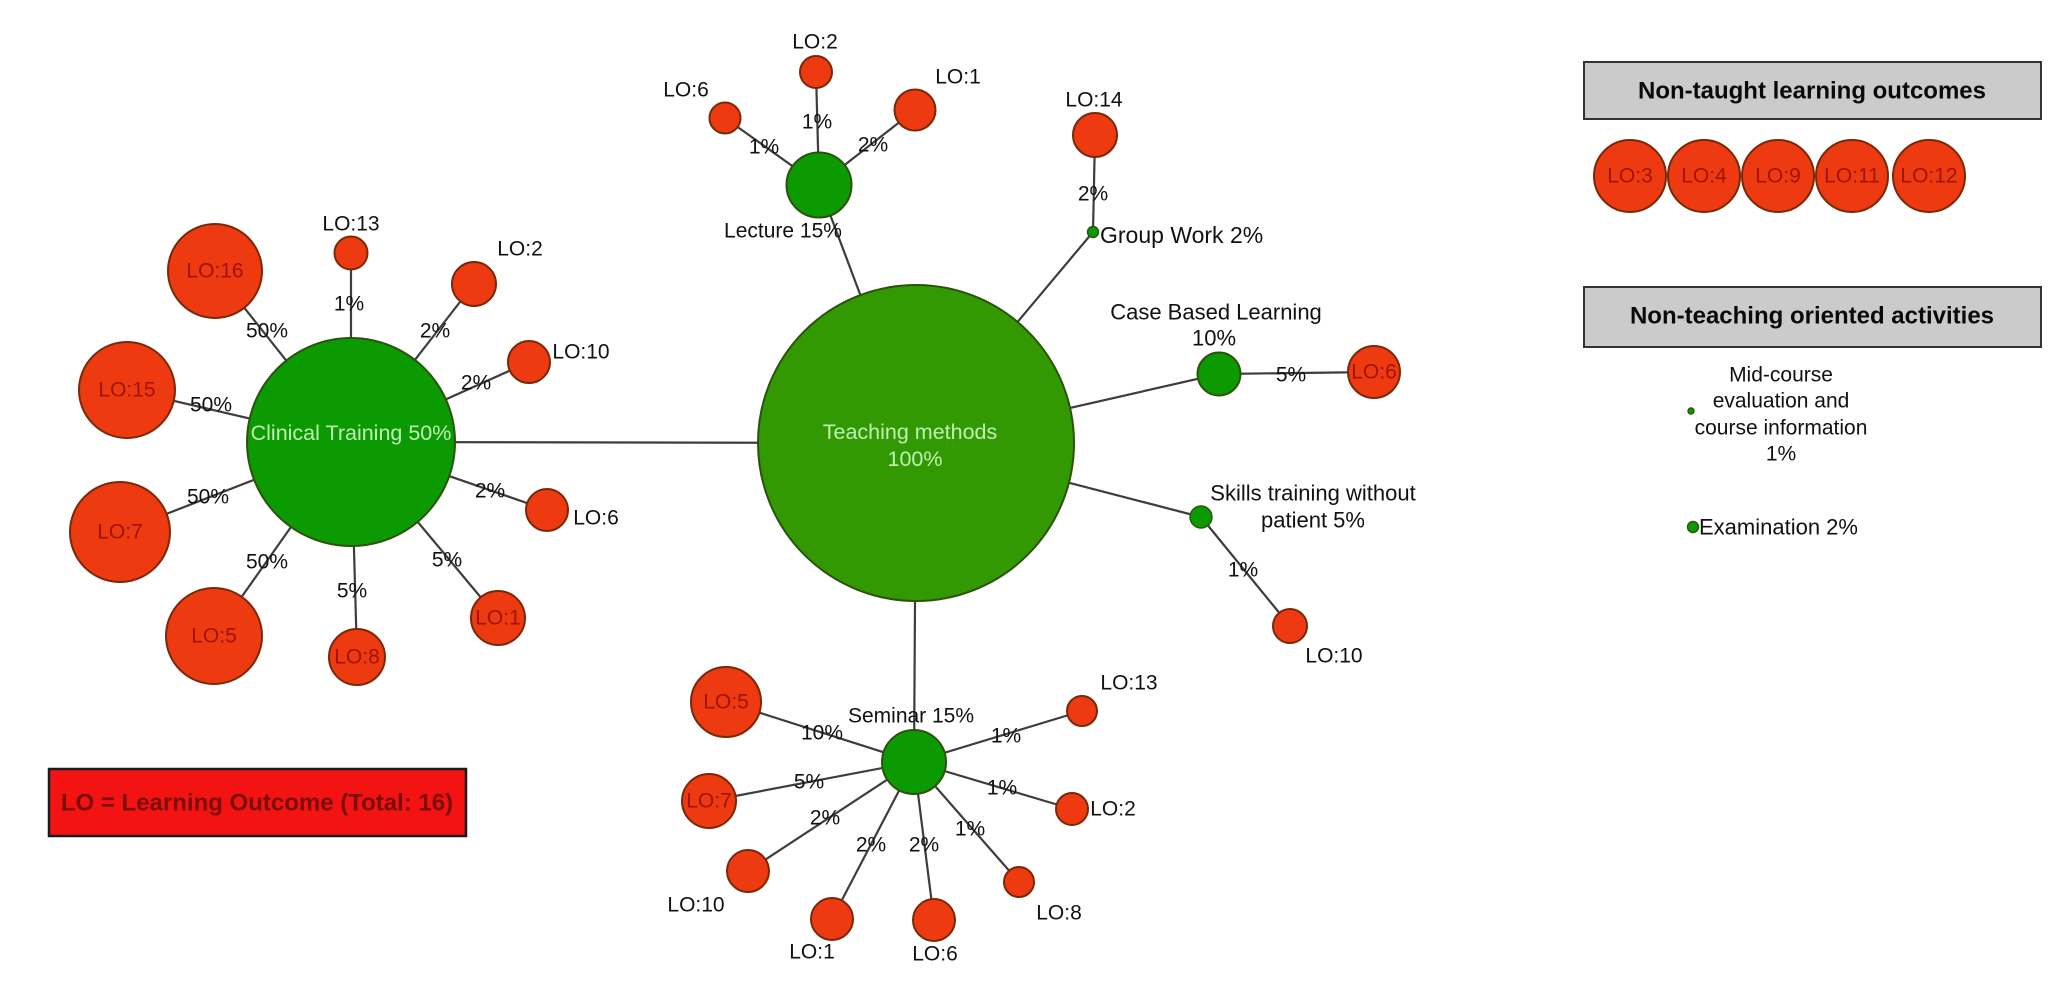  What do you see at coordinates (1312, 493) in the screenshot?
I see `svg-text: Skills training without` at bounding box center [1312, 493].